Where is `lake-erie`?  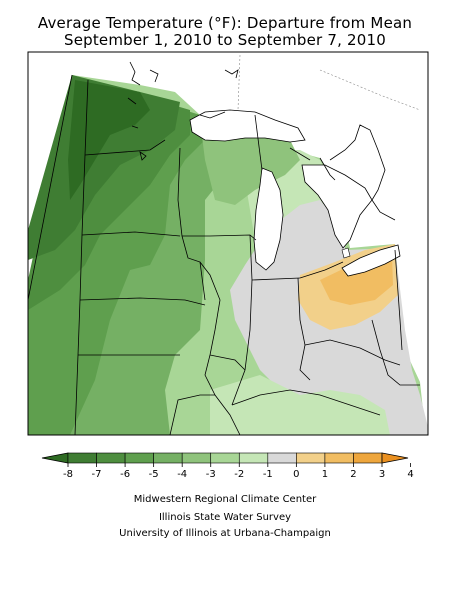
lake-erie is located at coordinates (371, 260).